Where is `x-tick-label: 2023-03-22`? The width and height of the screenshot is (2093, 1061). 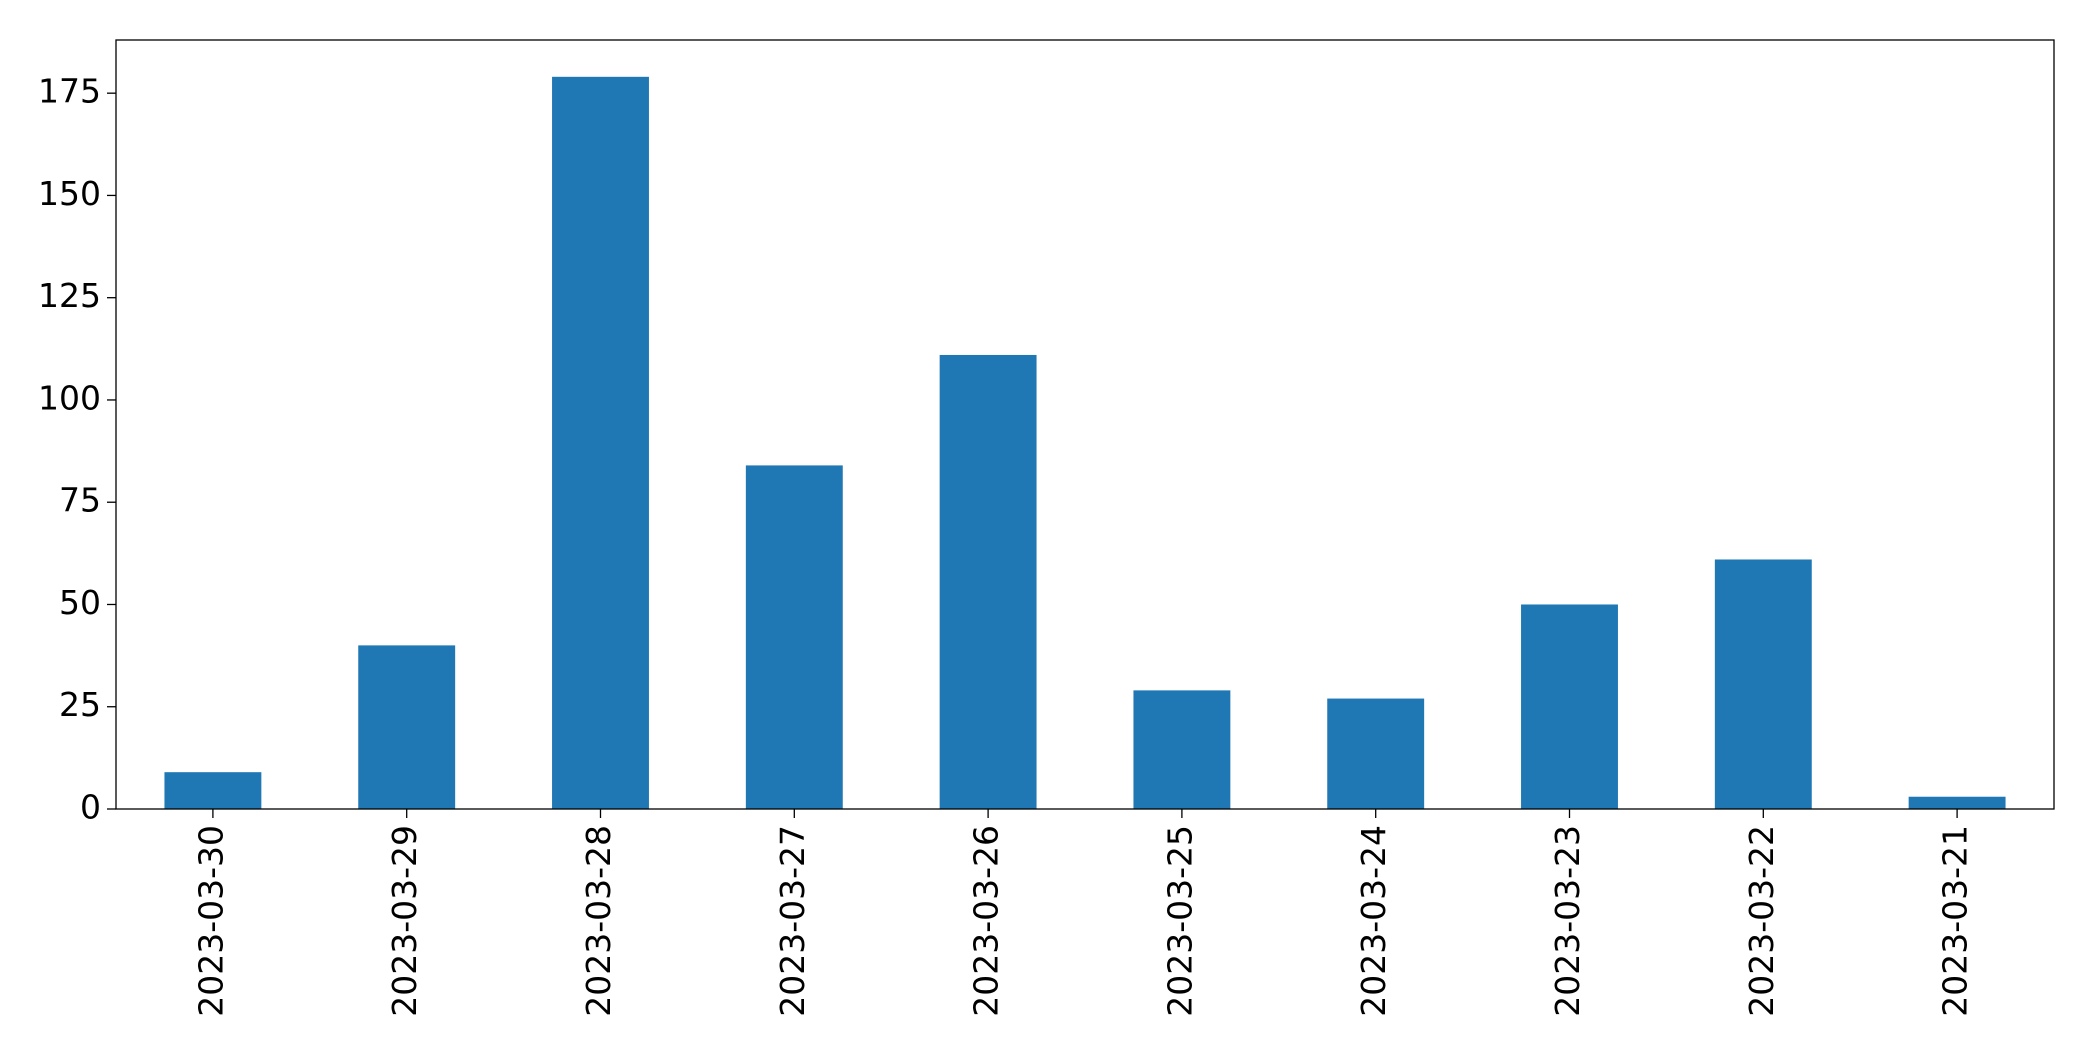 x-tick-label: 2023-03-22 is located at coordinates (1761, 921).